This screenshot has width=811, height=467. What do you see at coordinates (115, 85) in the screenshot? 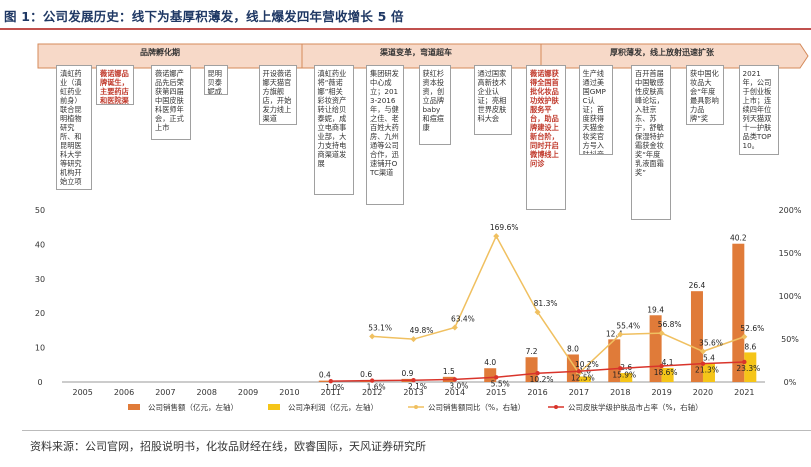
I see `timeline-event: 薇诺娜品牌诞生，主要药店和医院渠道。` at bounding box center [115, 85].